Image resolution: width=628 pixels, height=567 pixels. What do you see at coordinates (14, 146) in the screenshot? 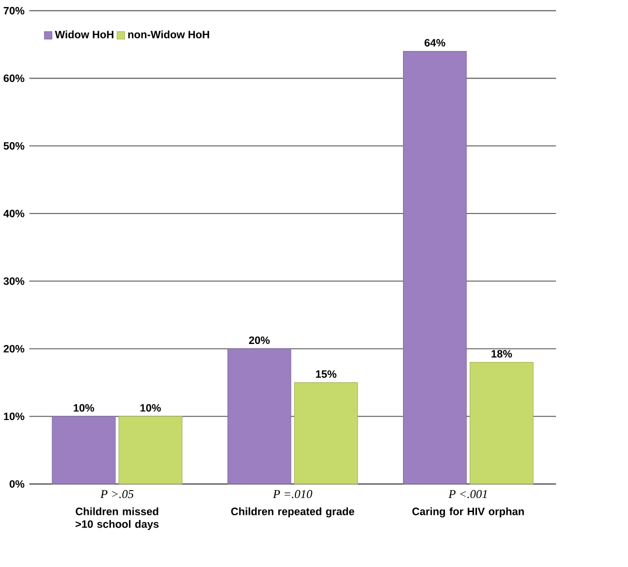
I see `y-tick-label: 50%` at bounding box center [14, 146].